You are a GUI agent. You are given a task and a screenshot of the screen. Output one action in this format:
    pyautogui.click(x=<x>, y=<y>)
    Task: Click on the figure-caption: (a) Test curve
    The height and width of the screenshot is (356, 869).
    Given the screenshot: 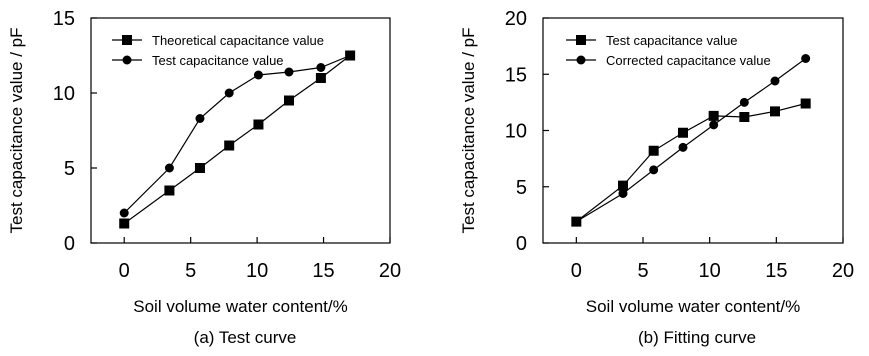 What is the action you would take?
    pyautogui.click(x=245, y=337)
    